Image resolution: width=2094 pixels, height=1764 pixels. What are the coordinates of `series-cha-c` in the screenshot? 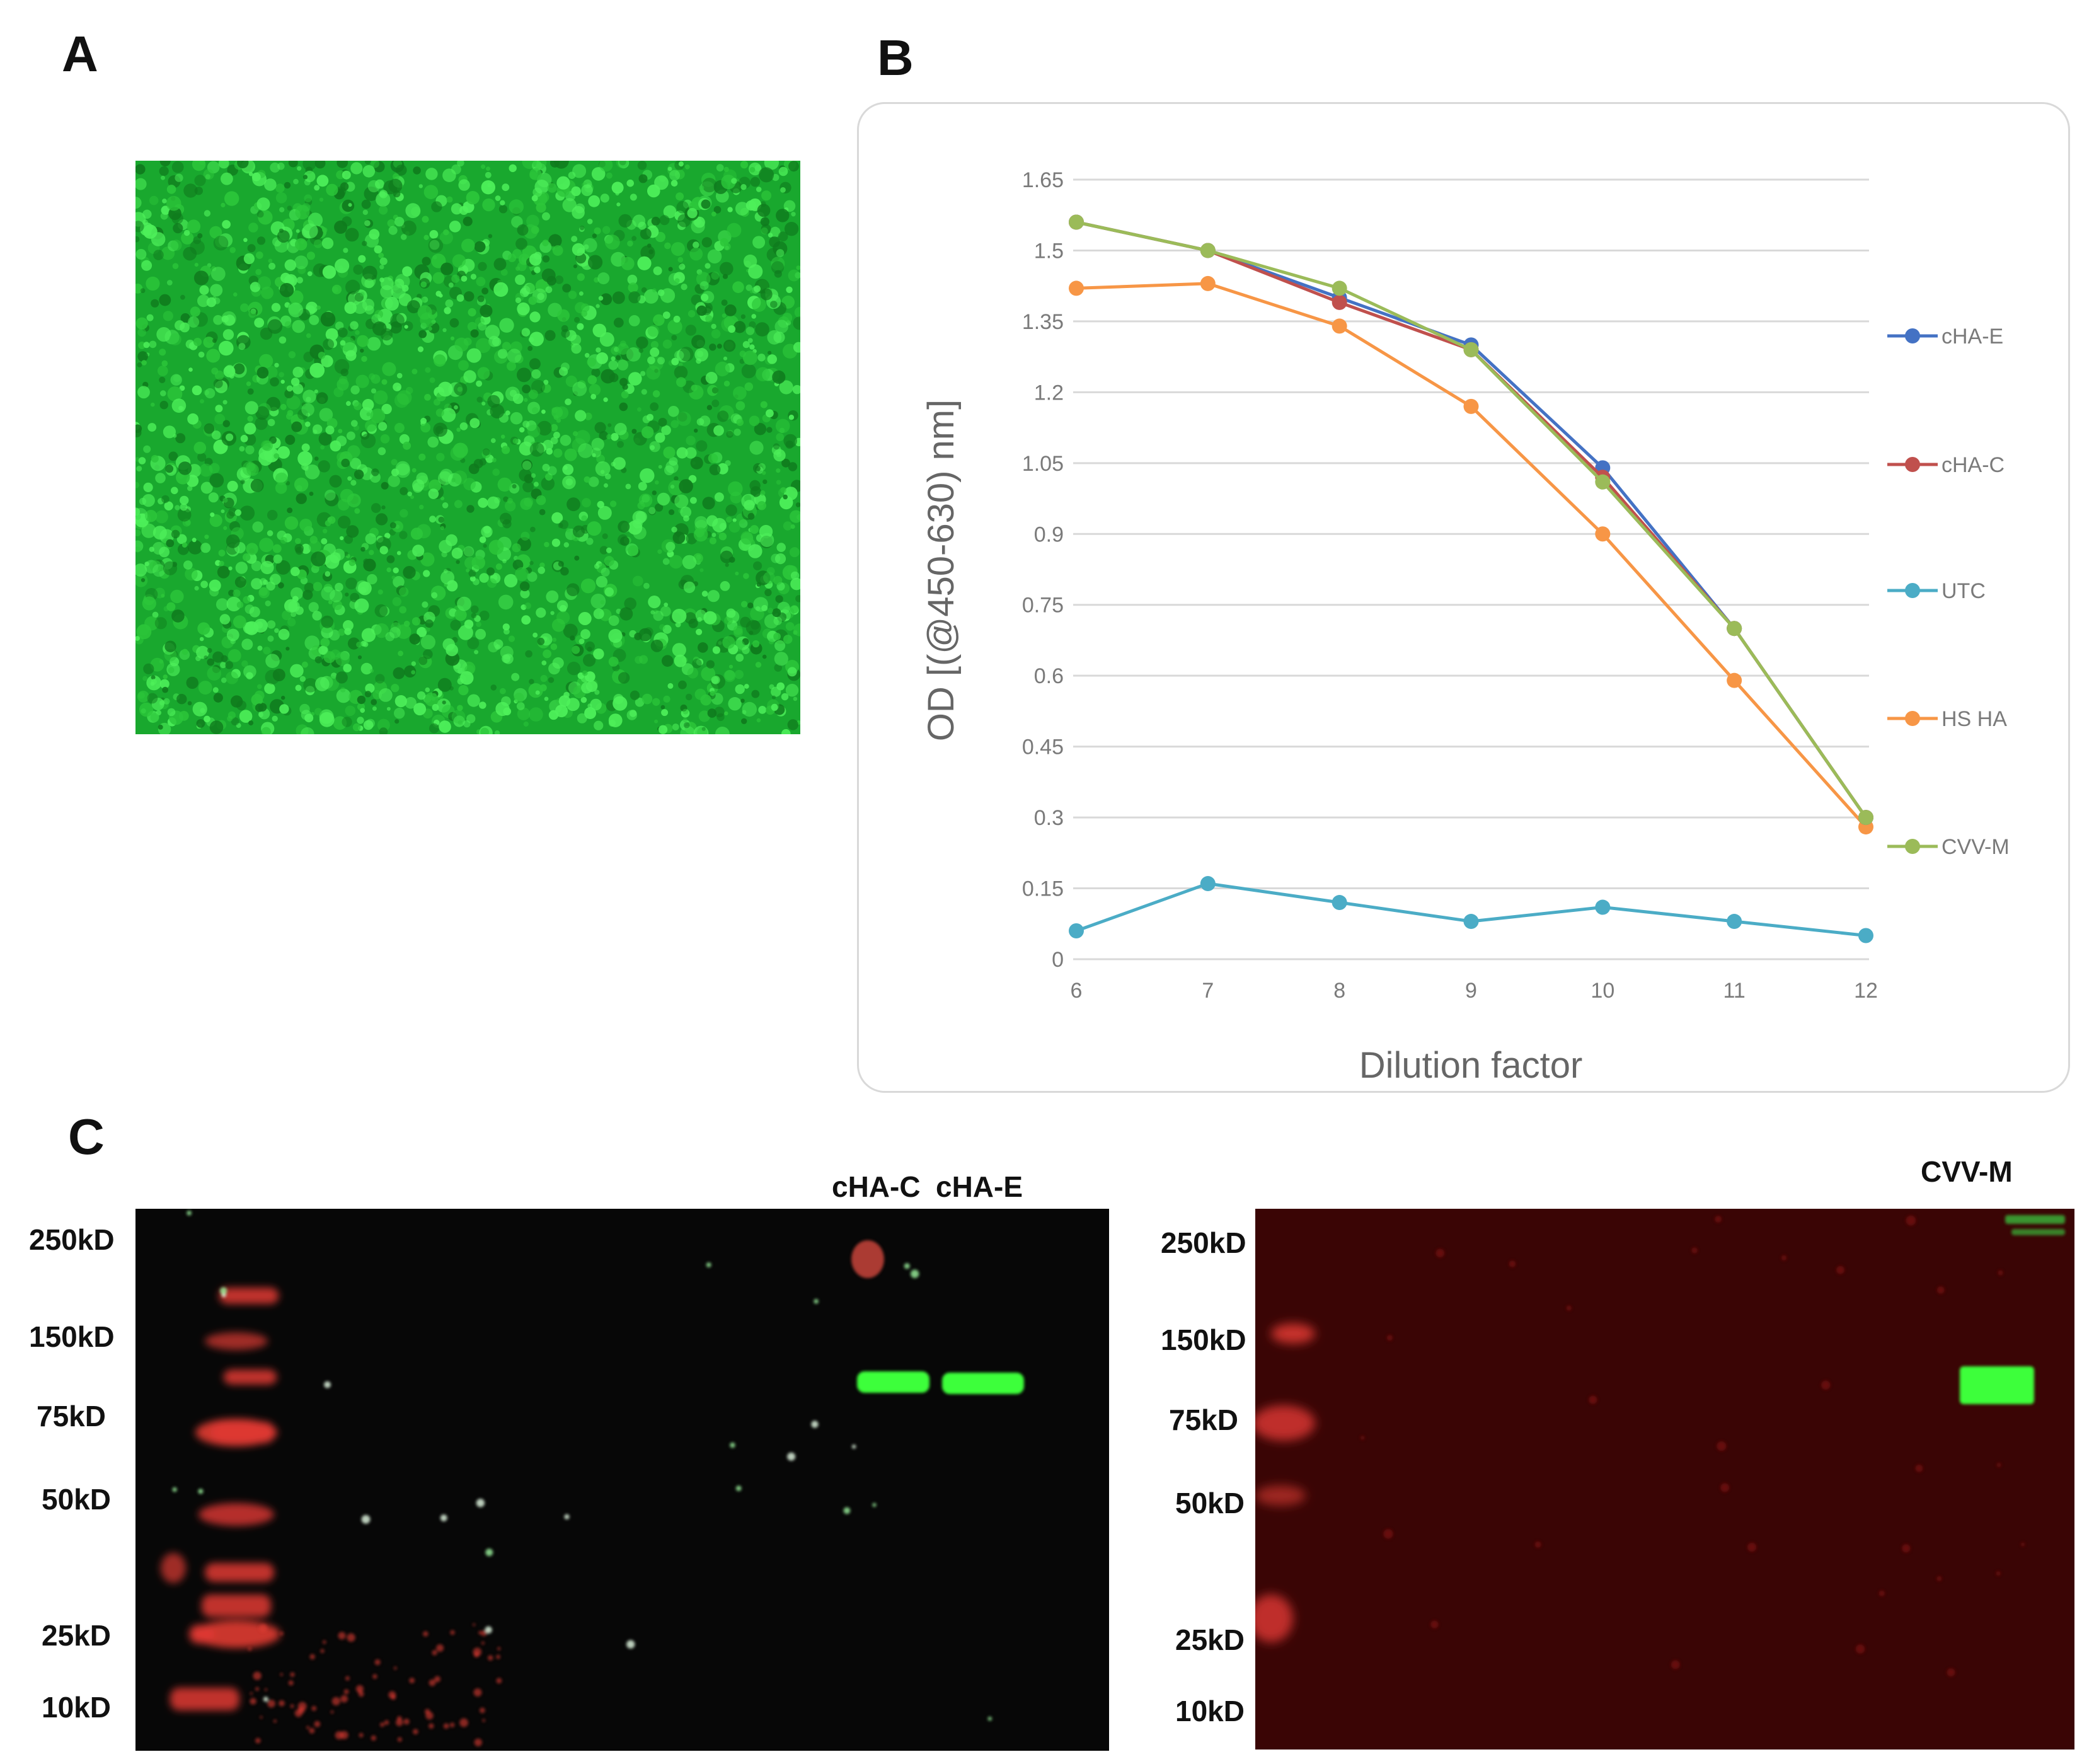 It's located at (1471, 520).